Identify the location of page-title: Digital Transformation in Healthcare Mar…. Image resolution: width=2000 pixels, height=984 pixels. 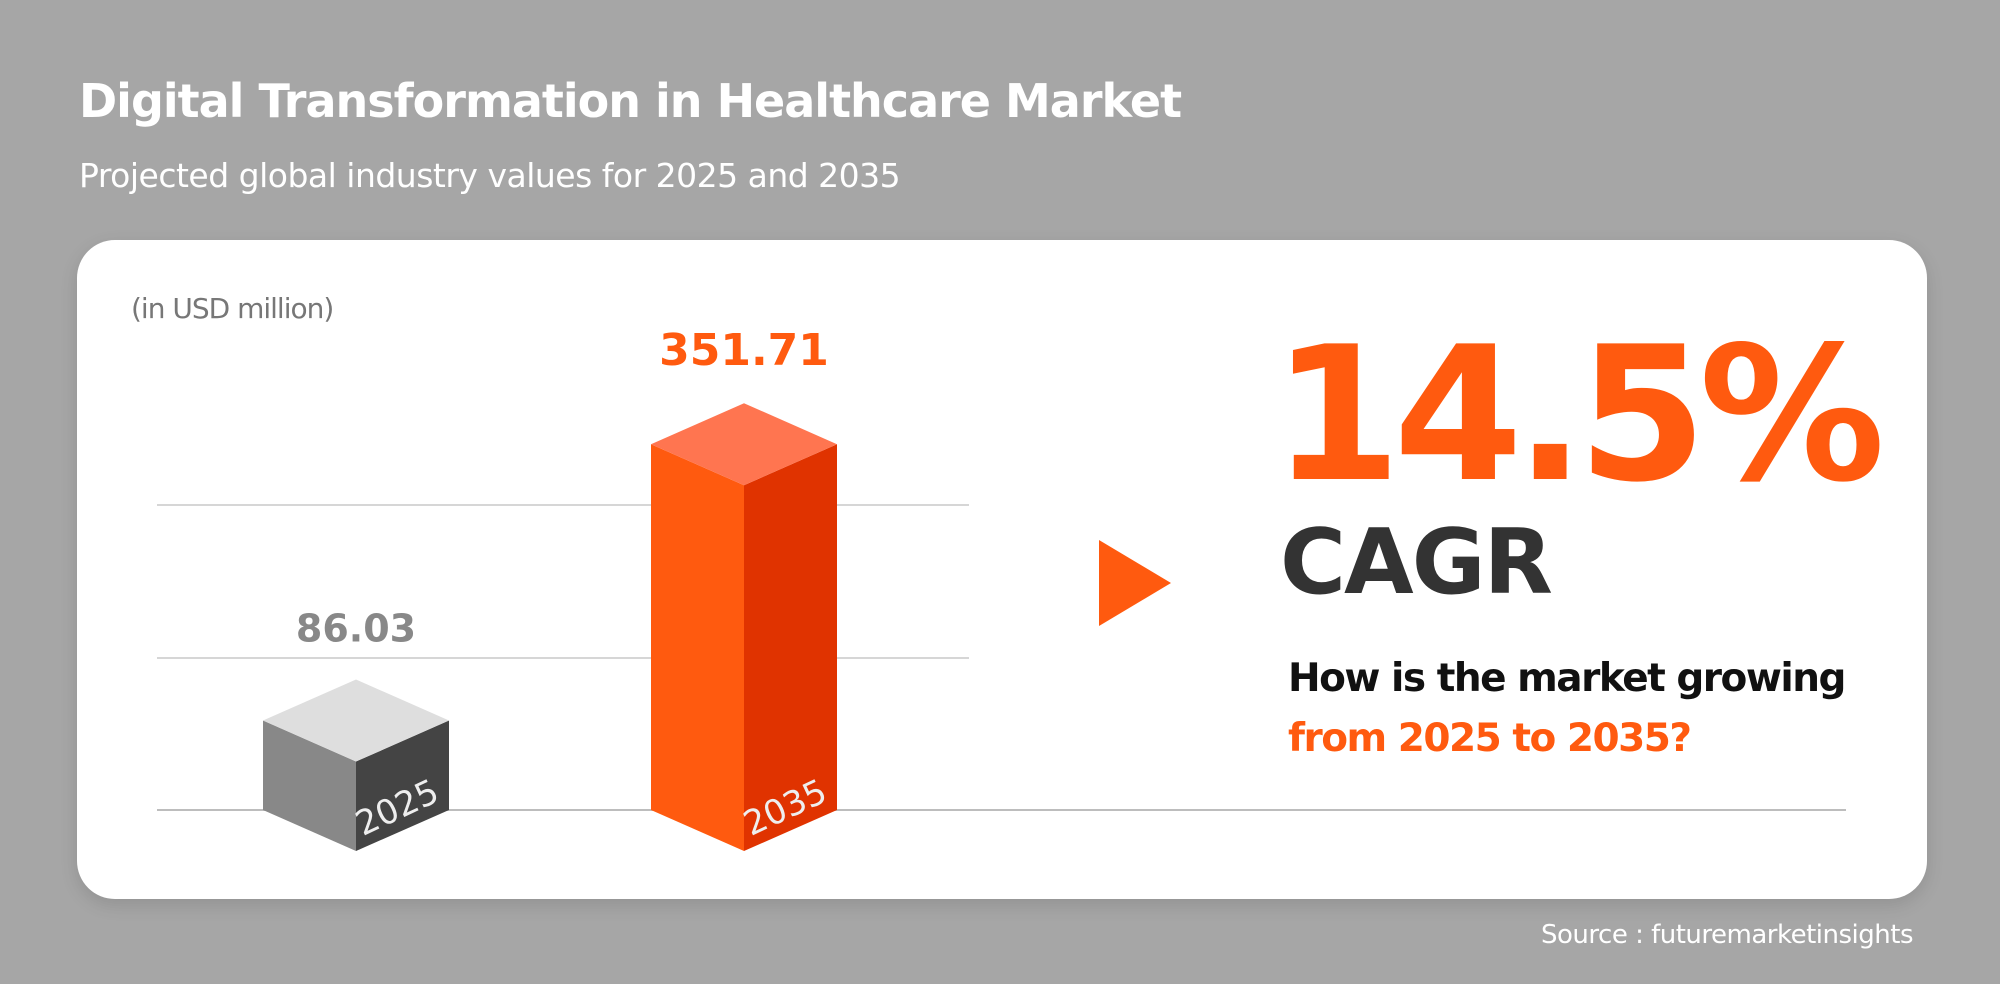
(630, 101).